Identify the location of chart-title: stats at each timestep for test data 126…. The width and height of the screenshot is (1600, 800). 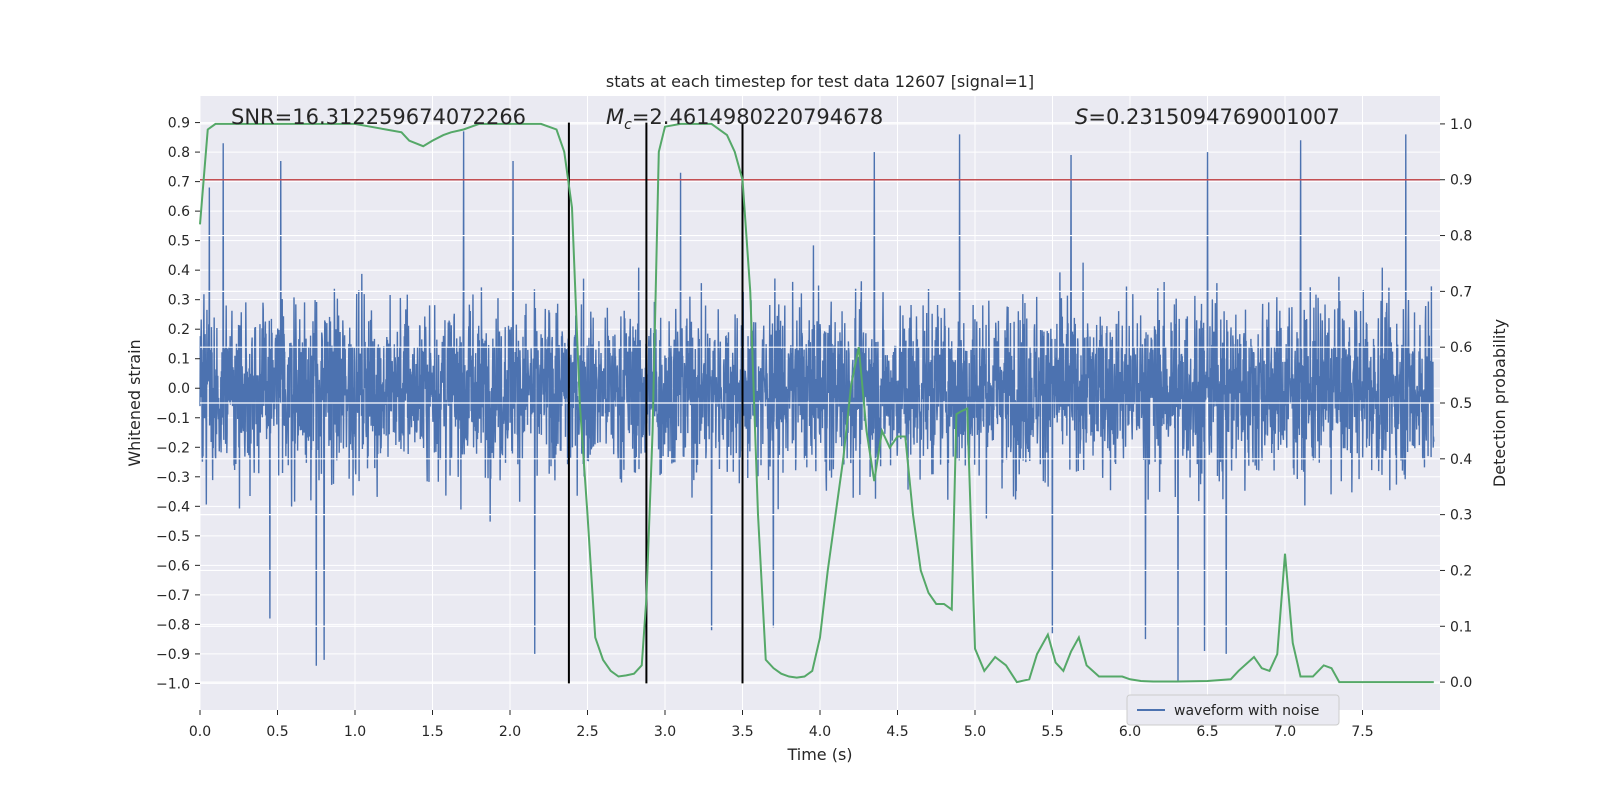
(820, 81).